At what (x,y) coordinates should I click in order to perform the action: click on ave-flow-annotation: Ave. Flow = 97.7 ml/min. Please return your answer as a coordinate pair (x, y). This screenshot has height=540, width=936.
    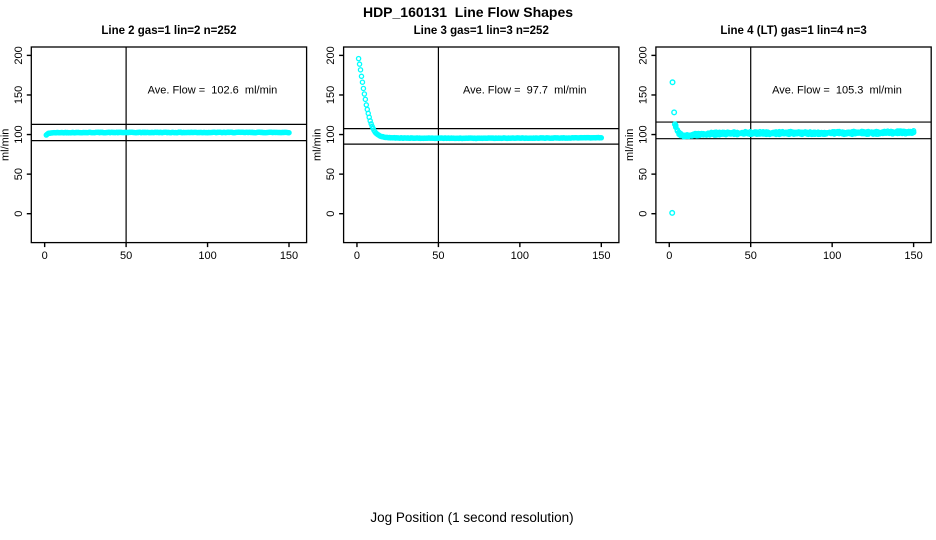
    Looking at the image, I should click on (525, 90).